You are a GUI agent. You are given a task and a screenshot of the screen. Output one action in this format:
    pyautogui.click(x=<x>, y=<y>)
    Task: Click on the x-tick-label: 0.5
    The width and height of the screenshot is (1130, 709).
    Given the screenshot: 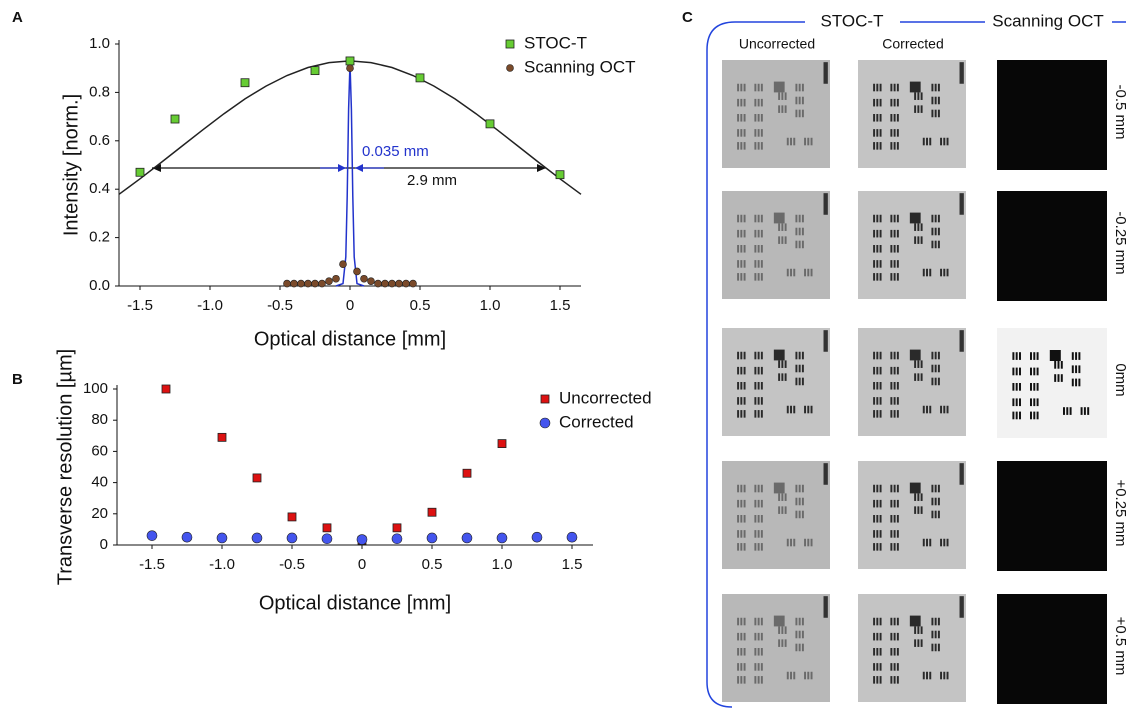 What is the action you would take?
    pyautogui.click(x=432, y=564)
    